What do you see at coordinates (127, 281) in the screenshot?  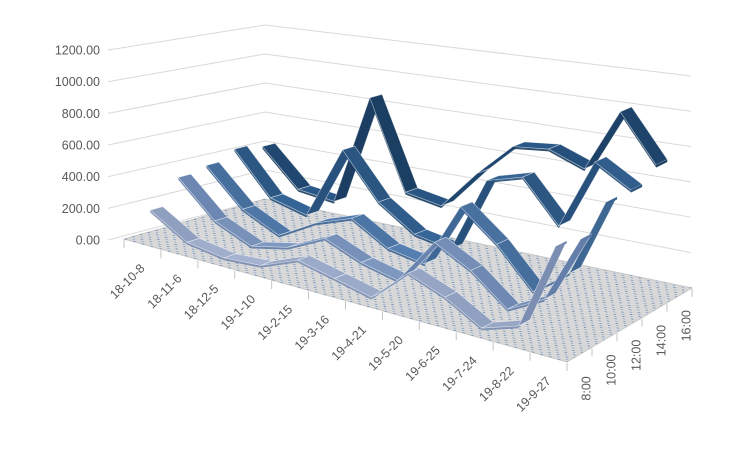 I see `category-axis-label: 18-10-8` at bounding box center [127, 281].